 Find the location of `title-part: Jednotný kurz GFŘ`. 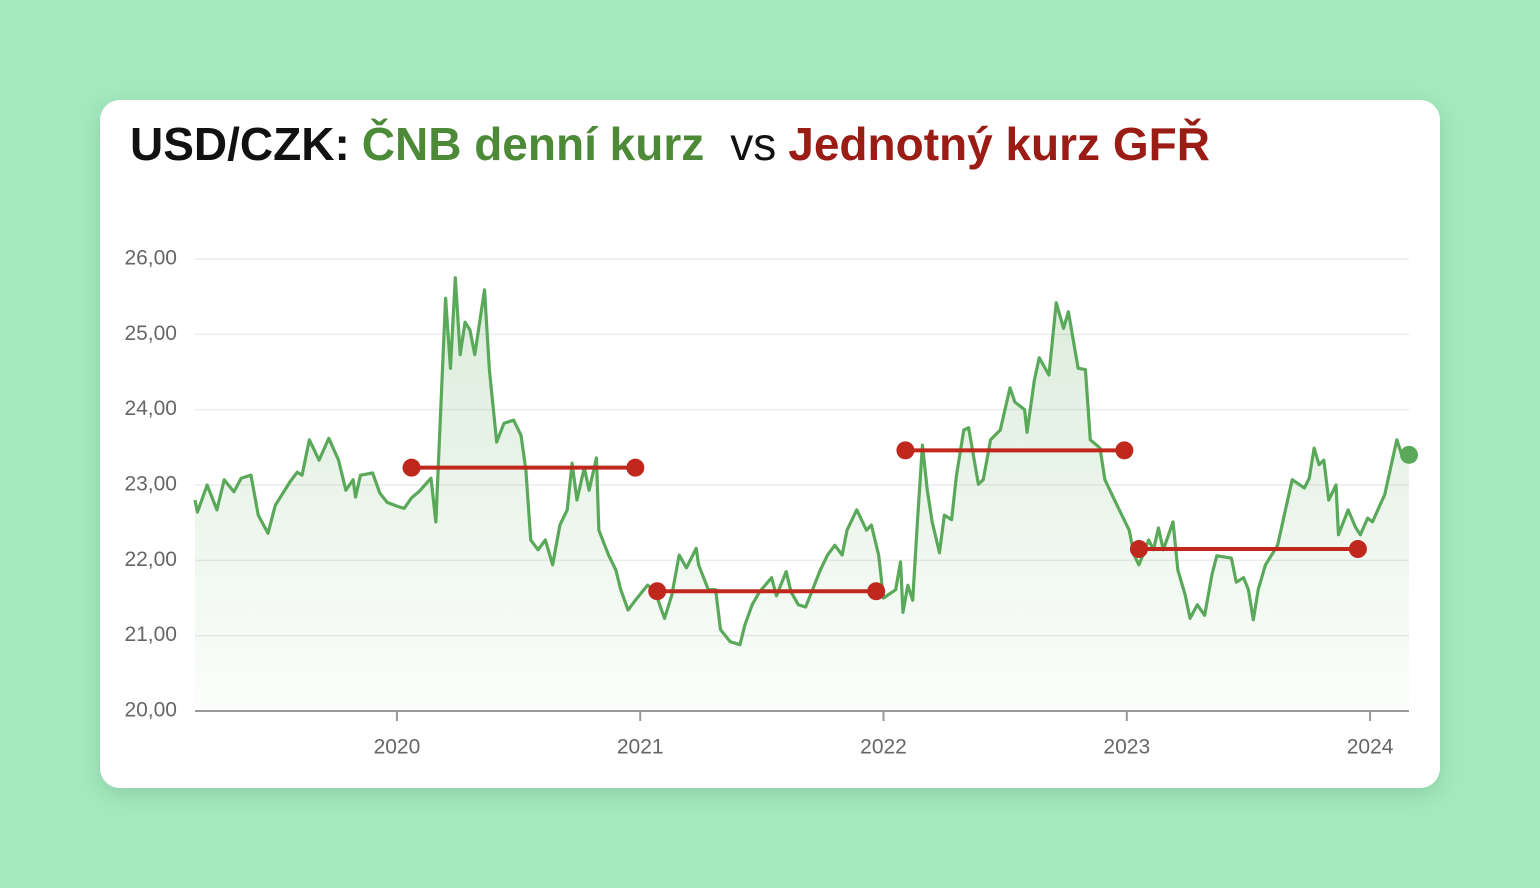

title-part: Jednotný kurz GFŘ is located at coordinates (999, 144).